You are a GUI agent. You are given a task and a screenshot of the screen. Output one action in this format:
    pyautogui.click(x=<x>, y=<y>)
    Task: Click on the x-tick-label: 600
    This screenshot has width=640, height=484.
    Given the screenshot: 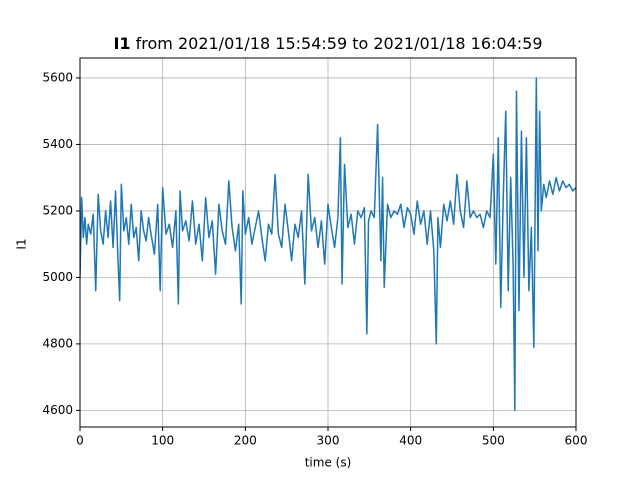 What is the action you would take?
    pyautogui.click(x=576, y=441)
    